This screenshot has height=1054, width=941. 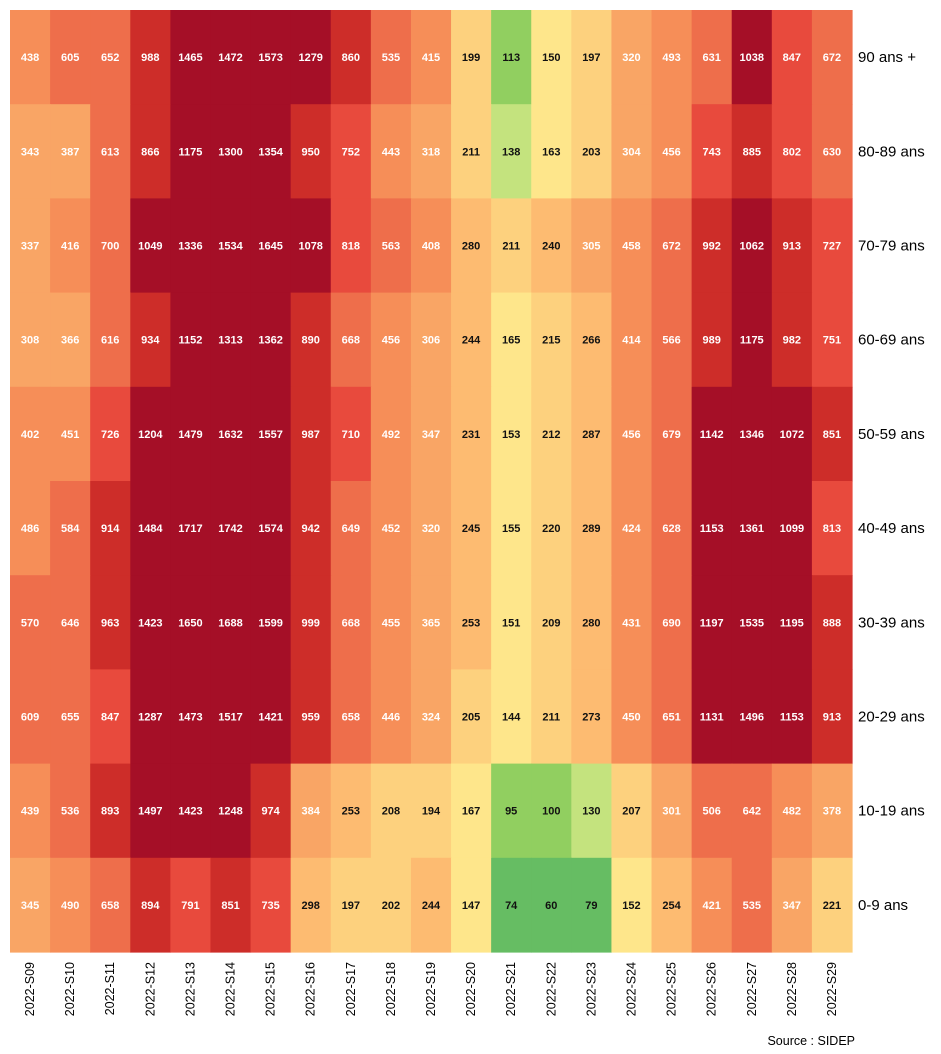 I want to click on cell-value-label: 847, so click(x=110, y=718).